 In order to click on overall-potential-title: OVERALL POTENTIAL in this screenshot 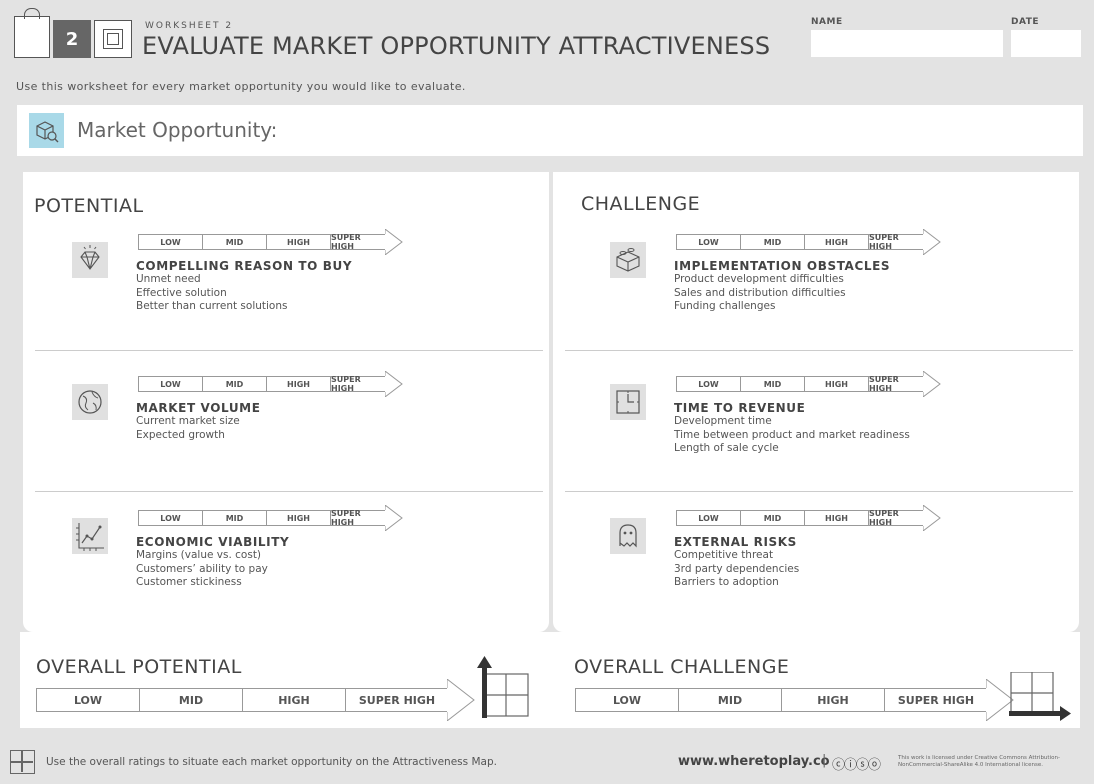, I will do `click(139, 667)`.